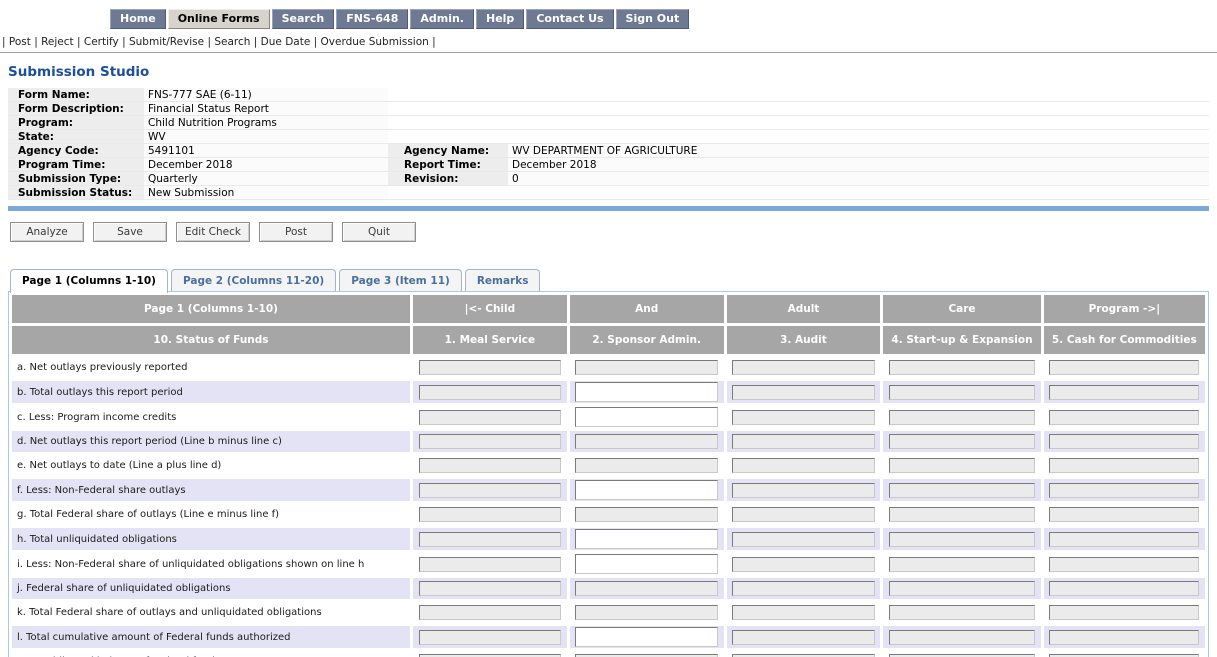 Image resolution: width=1217 pixels, height=657 pixels. Describe the element at coordinates (211, 392) in the screenshot. I see `row-label-b: b. Total outlays this report period` at that location.